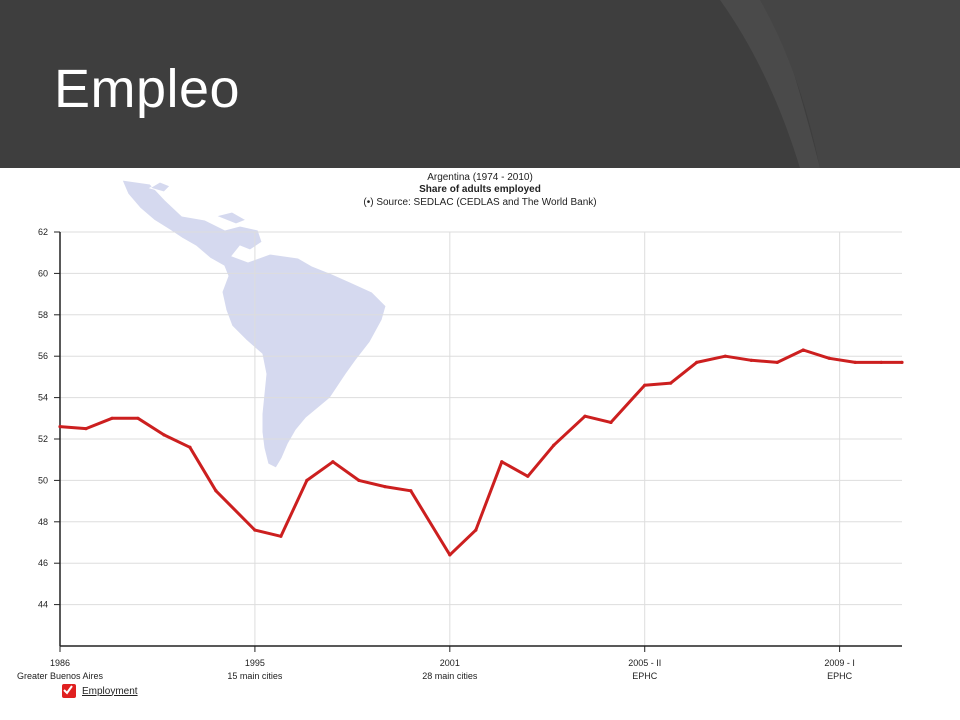 The width and height of the screenshot is (960, 720). I want to click on checkmark-icon, so click(68, 690).